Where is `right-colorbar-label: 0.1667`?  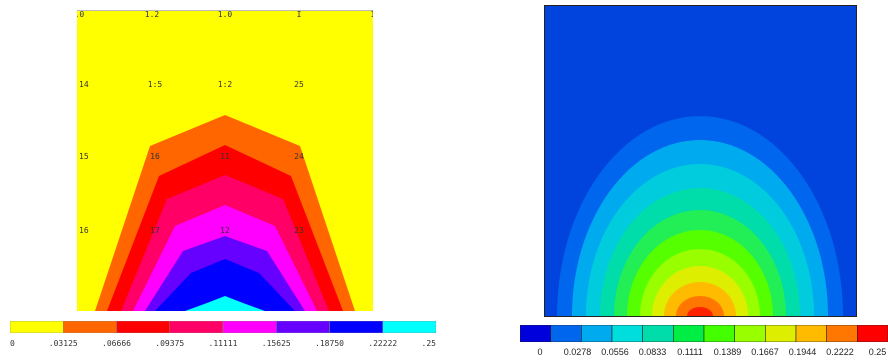
right-colorbar-label: 0.1667 is located at coordinates (765, 352).